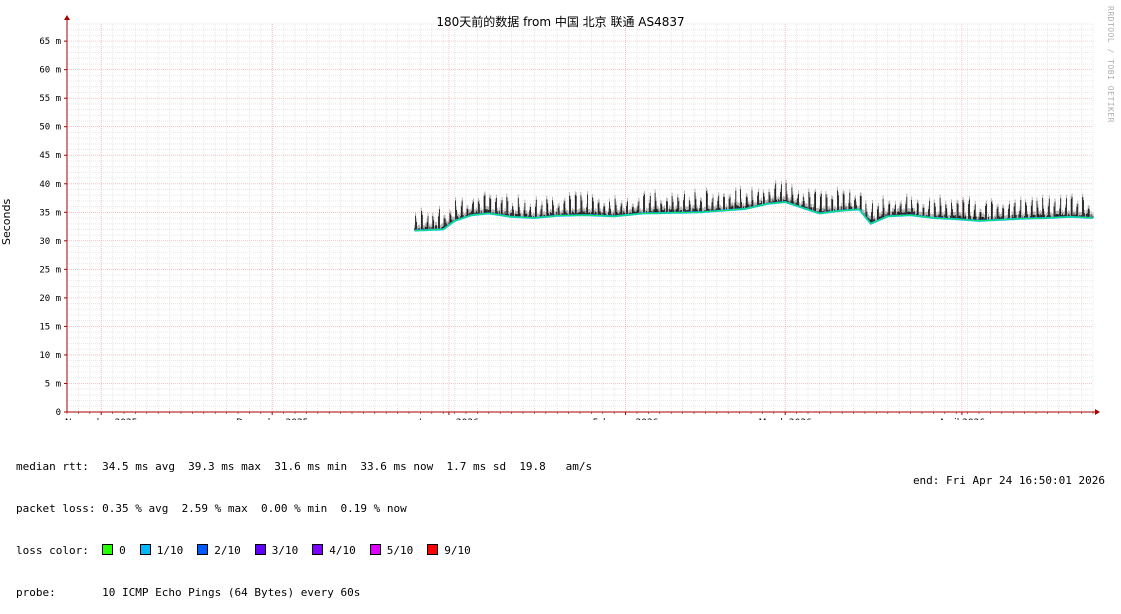 This screenshot has width=1121, height=614. What do you see at coordinates (400, 550) in the screenshot?
I see `loss-color-label-text: 5/10` at bounding box center [400, 550].